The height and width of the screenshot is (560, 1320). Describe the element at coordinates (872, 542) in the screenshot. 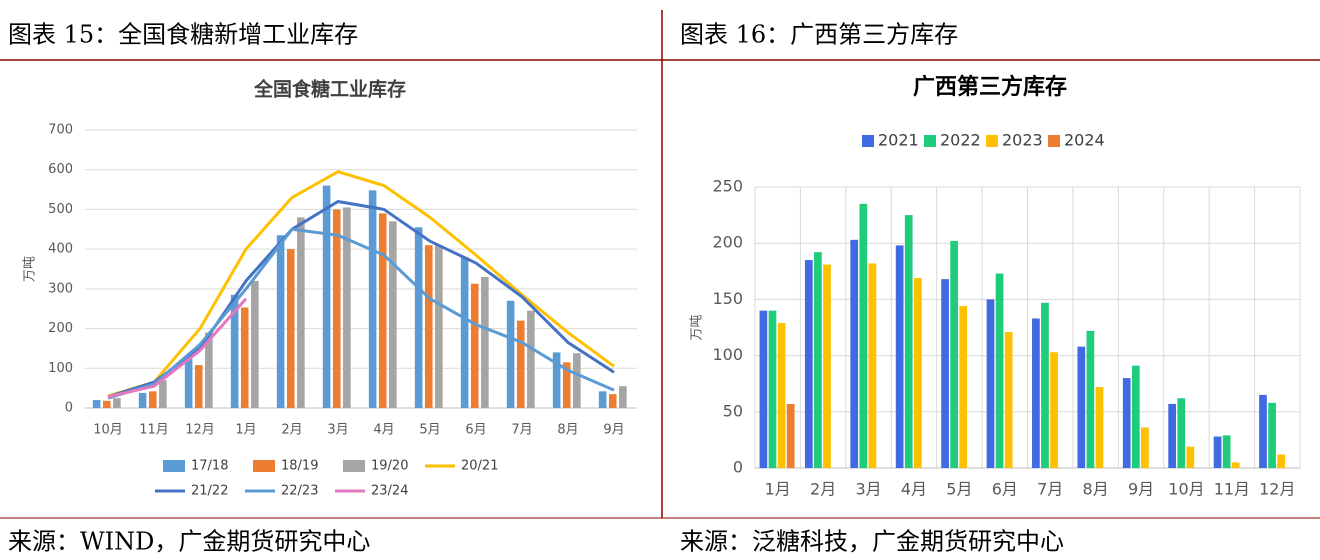

I see `panel-source: 来源：泛糖科技，广金期货研究中心` at that location.